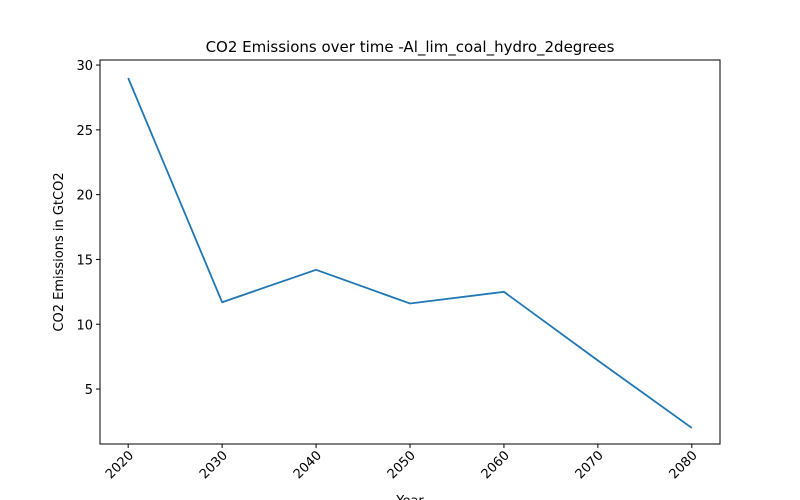 This screenshot has height=500, width=800. What do you see at coordinates (84, 260) in the screenshot?
I see `y-tick-label: 15` at bounding box center [84, 260].